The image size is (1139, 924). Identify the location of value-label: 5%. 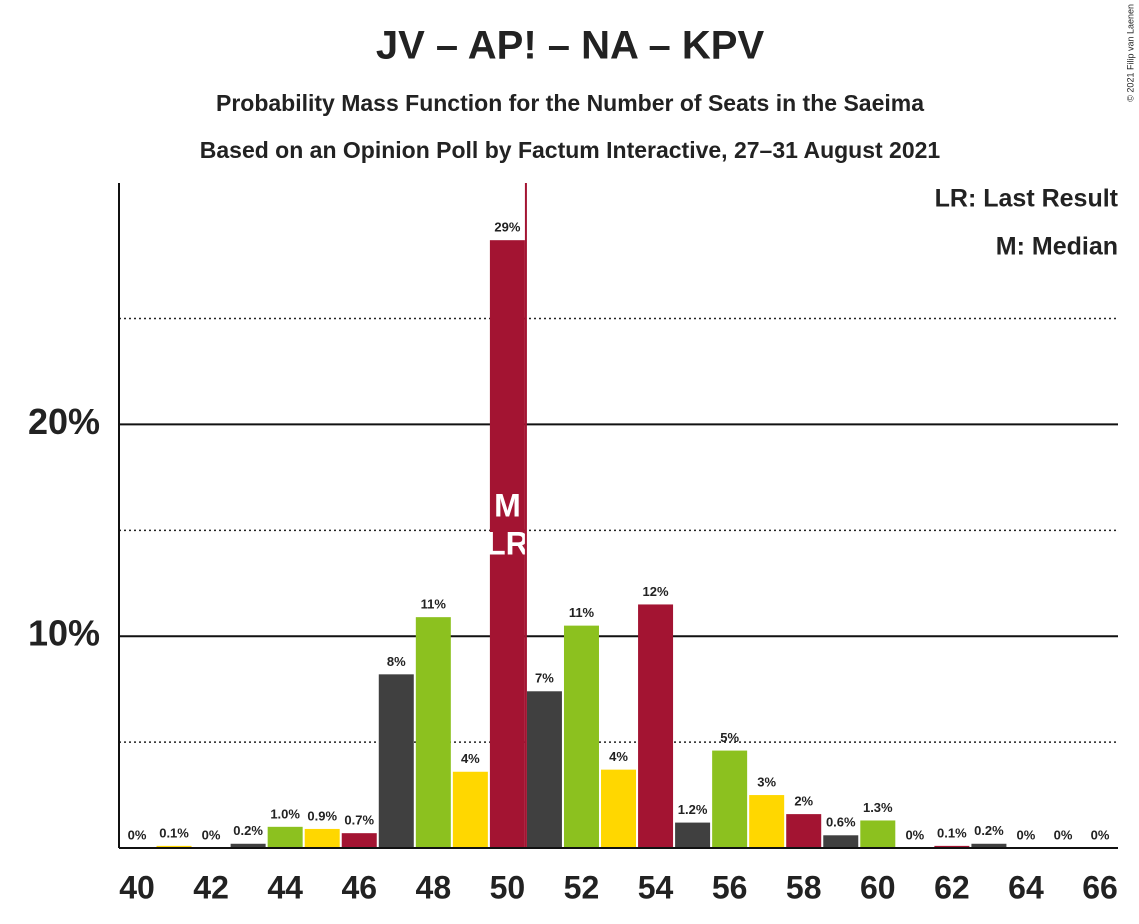
(729, 737).